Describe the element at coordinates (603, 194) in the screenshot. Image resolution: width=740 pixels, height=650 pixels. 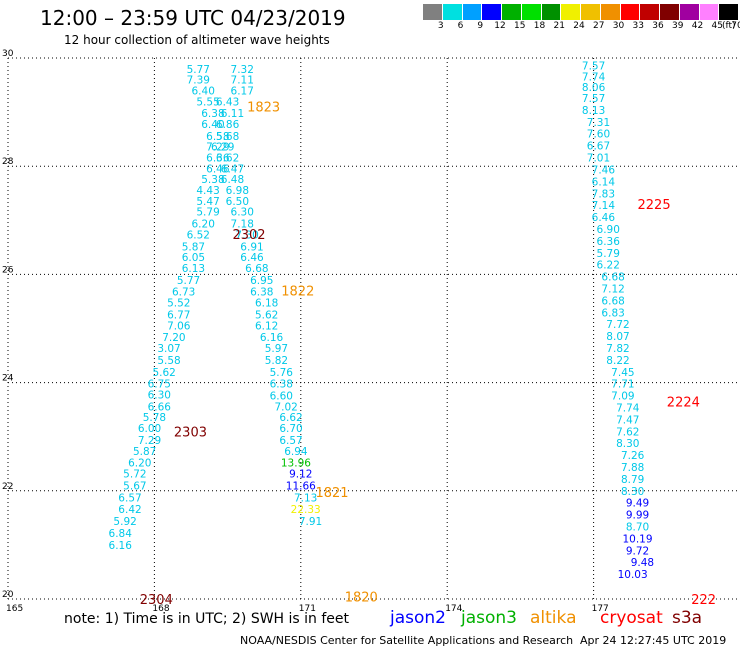
I see `wave-height-value: 7.83` at that location.